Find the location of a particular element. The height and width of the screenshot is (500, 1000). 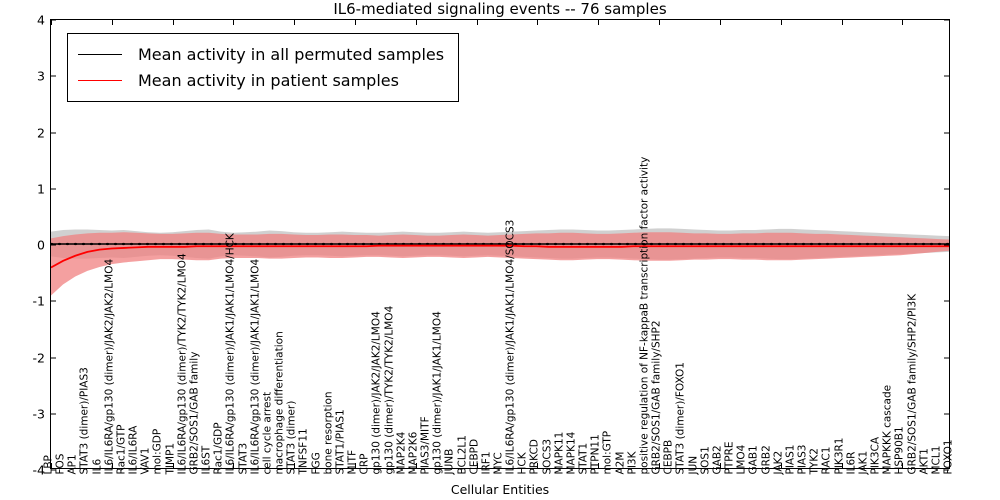

legend-entry-patient: Mean activity in patient samples is located at coordinates (261, 80).